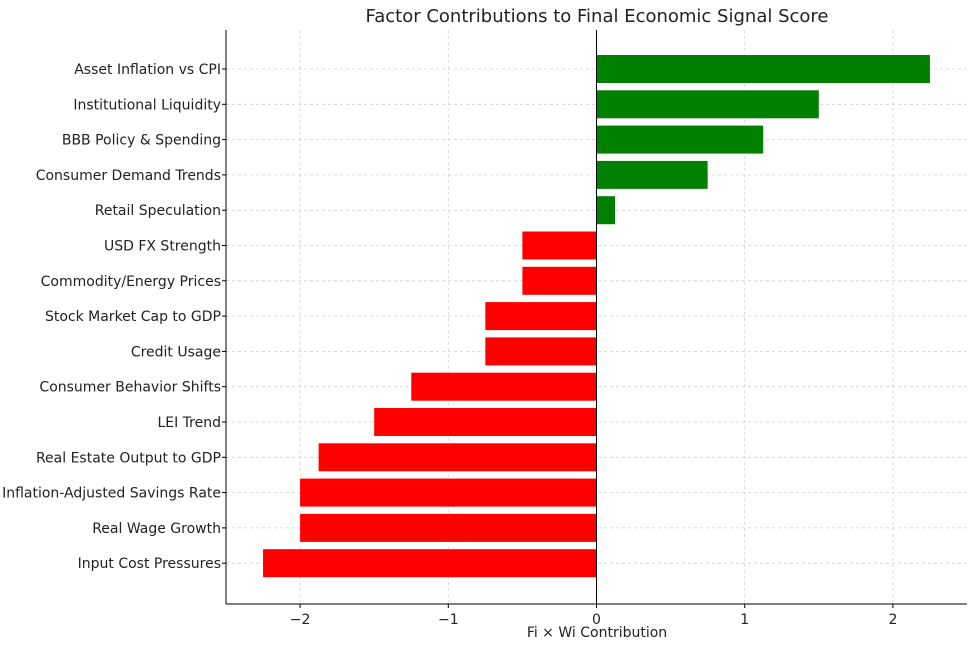 The height and width of the screenshot is (648, 975). Describe the element at coordinates (141, 141) in the screenshot. I see `y-tick-label: BBB Policy & Spending` at that location.